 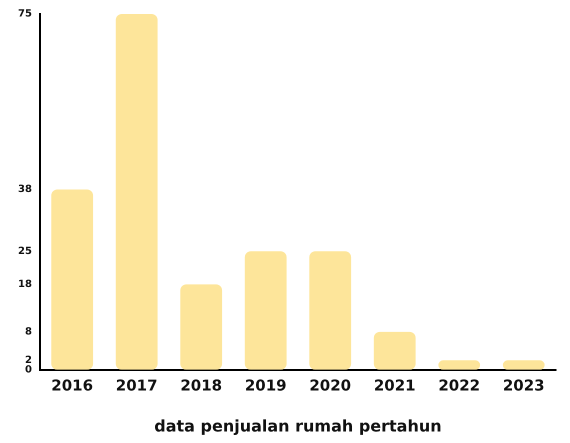 What do you see at coordinates (25, 251) in the screenshot?
I see `y-tick-label: 25` at bounding box center [25, 251].